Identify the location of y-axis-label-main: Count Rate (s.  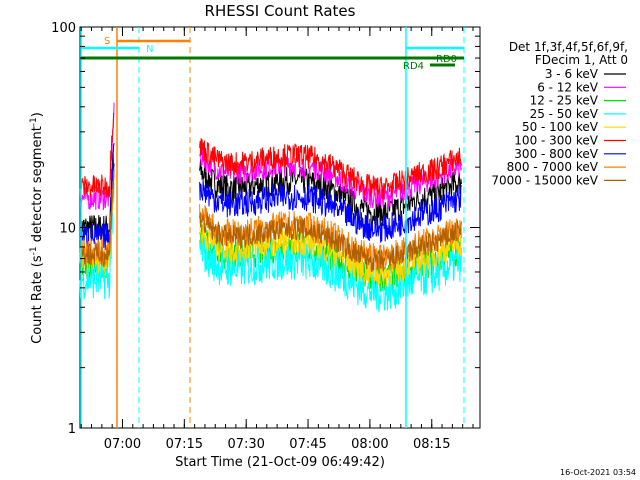
(37, 299).